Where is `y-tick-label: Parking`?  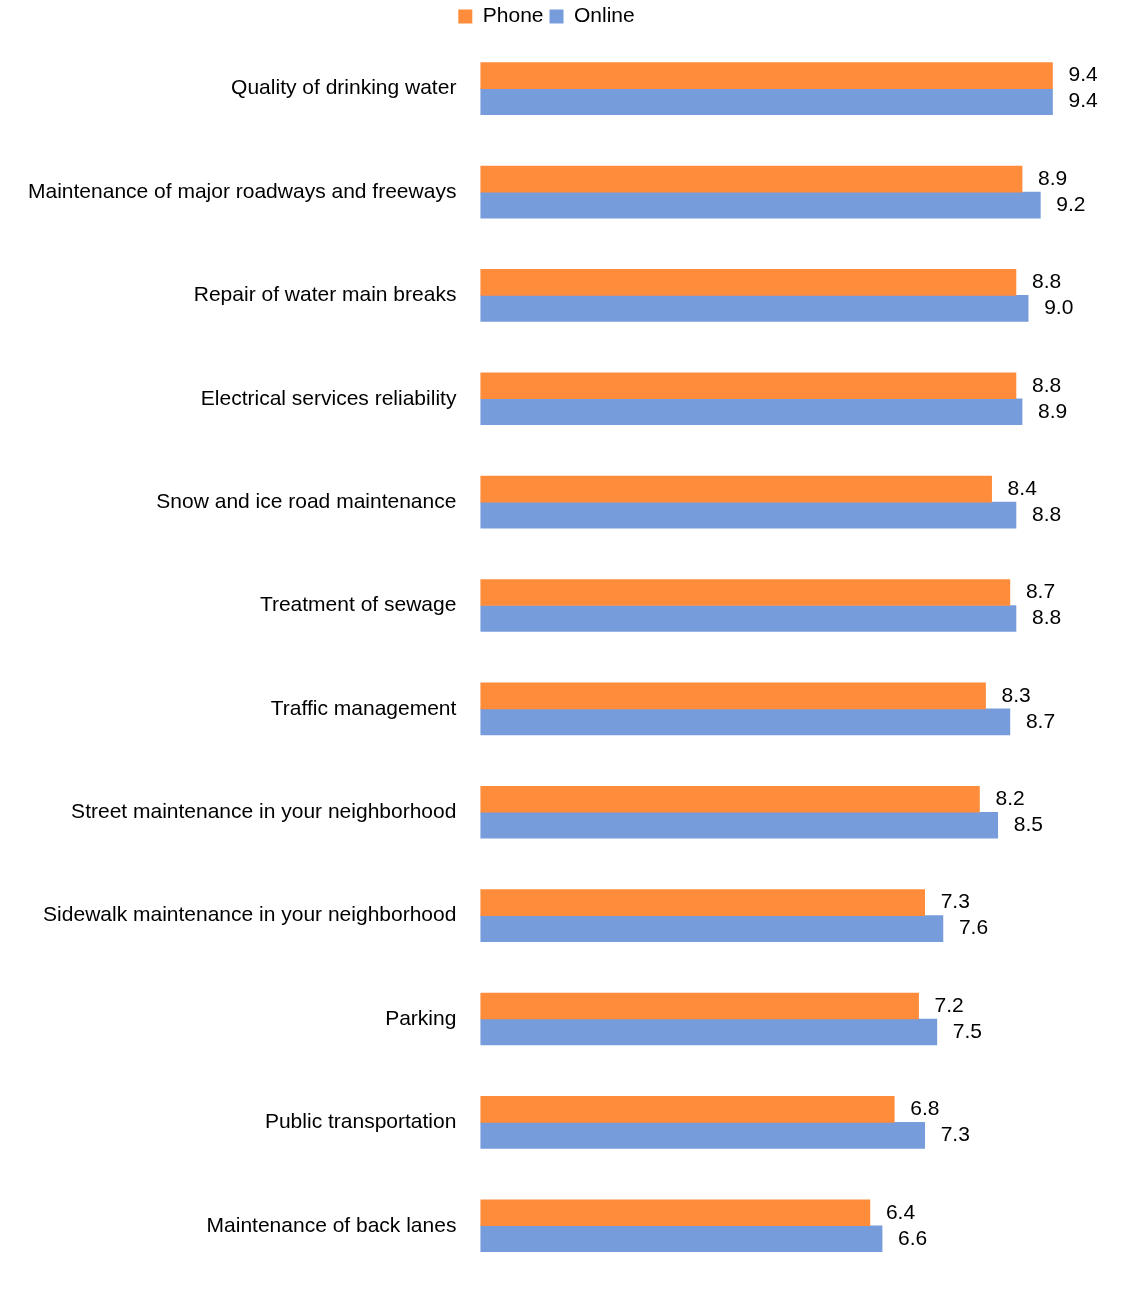 y-tick-label: Parking is located at coordinates (421, 1017).